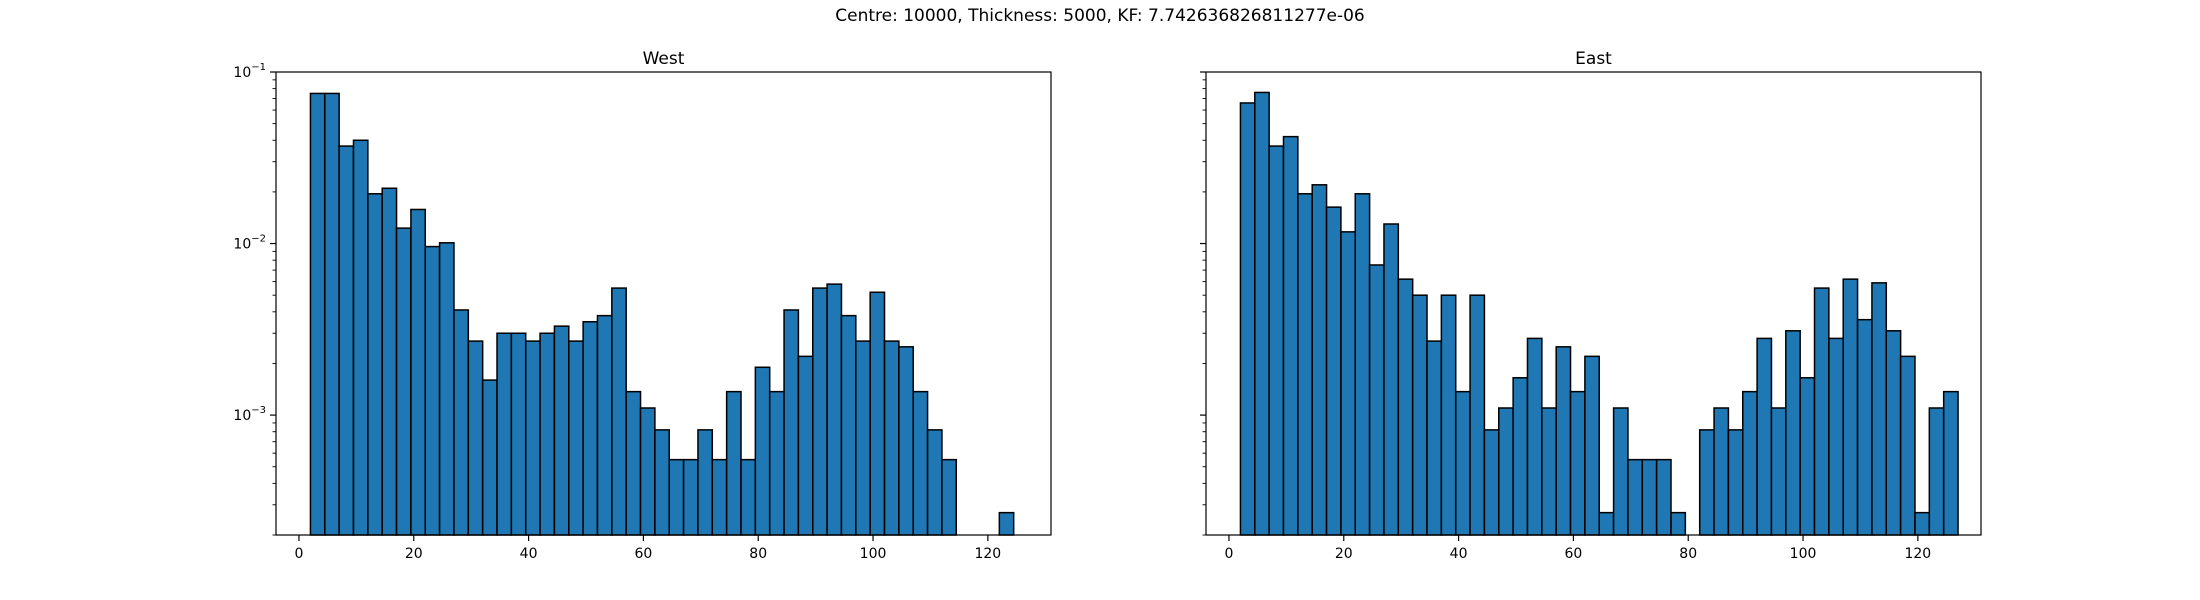 The image size is (2200, 600). Describe the element at coordinates (987, 554) in the screenshot. I see `west-xtick-label: 120` at that location.